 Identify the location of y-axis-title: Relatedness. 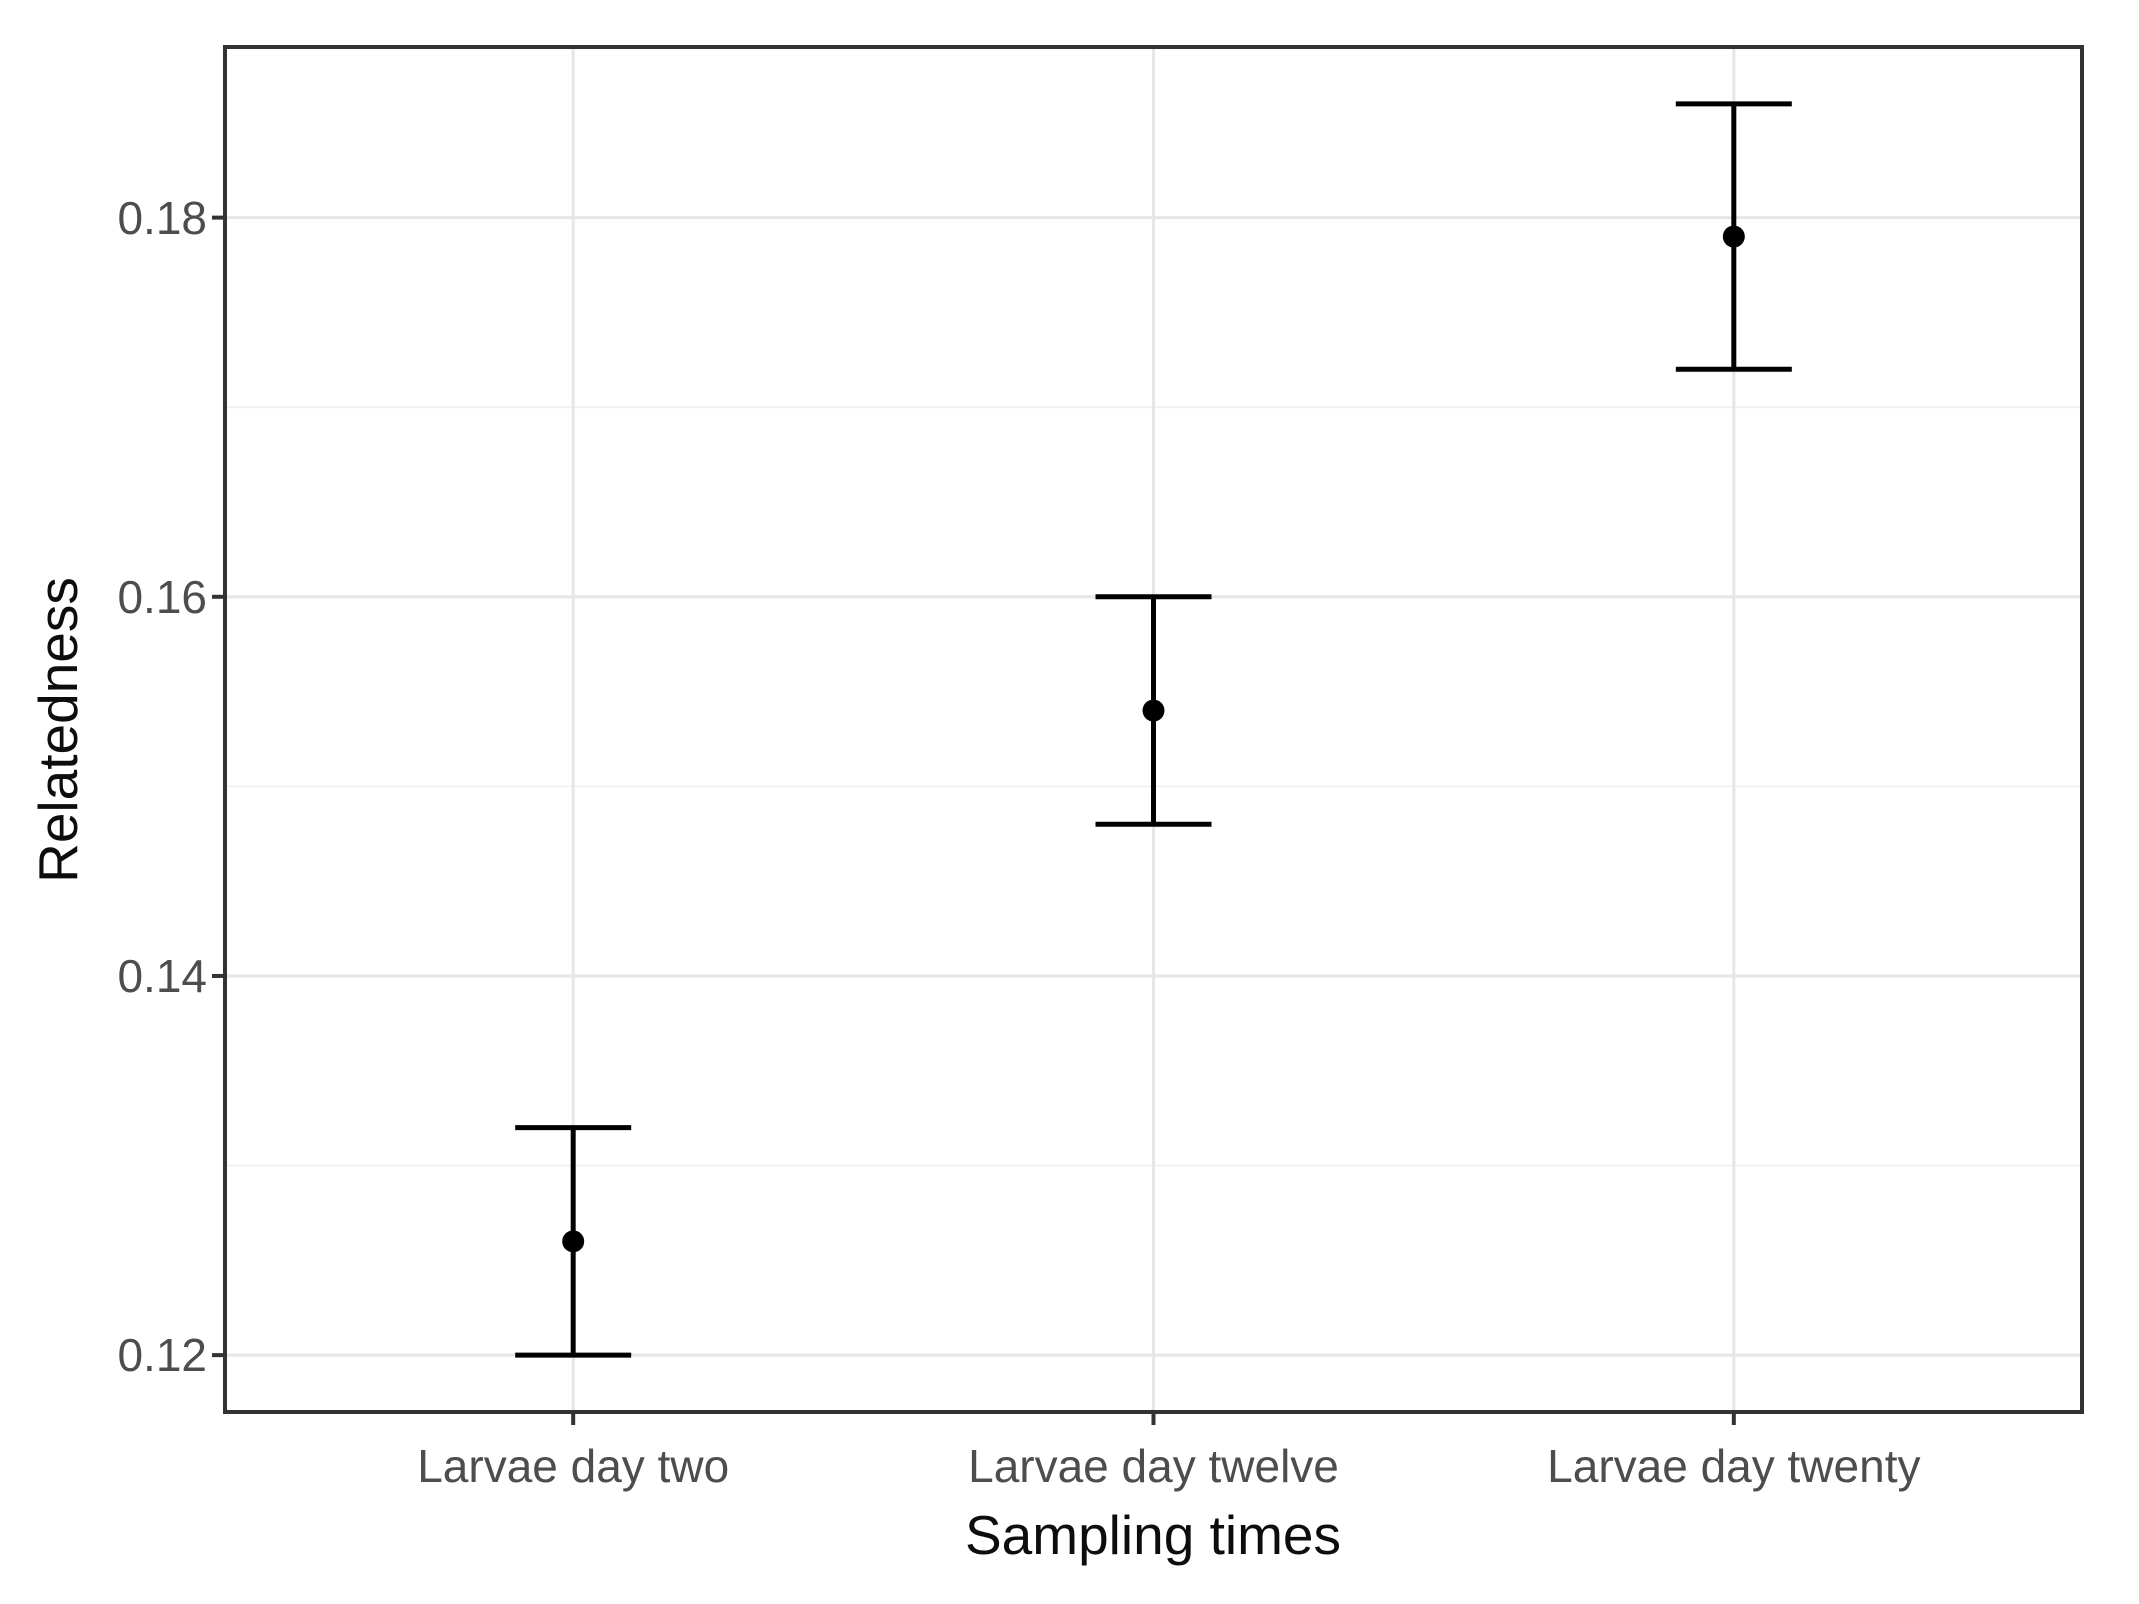
(58, 730).